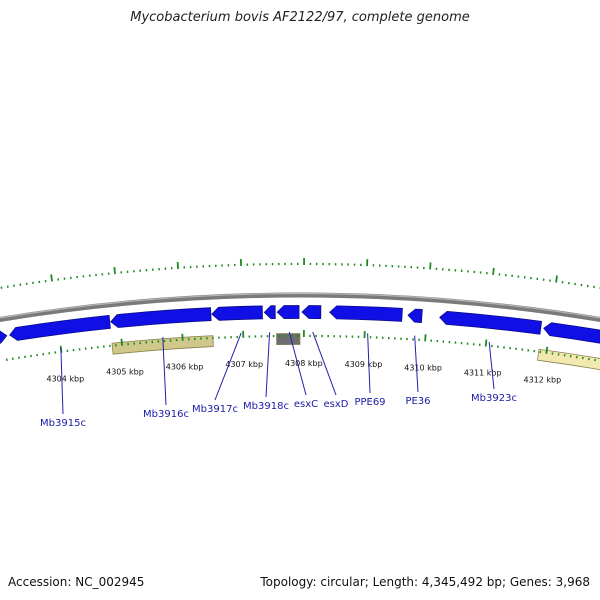  I want to click on gene-label: esxD, so click(336, 404).